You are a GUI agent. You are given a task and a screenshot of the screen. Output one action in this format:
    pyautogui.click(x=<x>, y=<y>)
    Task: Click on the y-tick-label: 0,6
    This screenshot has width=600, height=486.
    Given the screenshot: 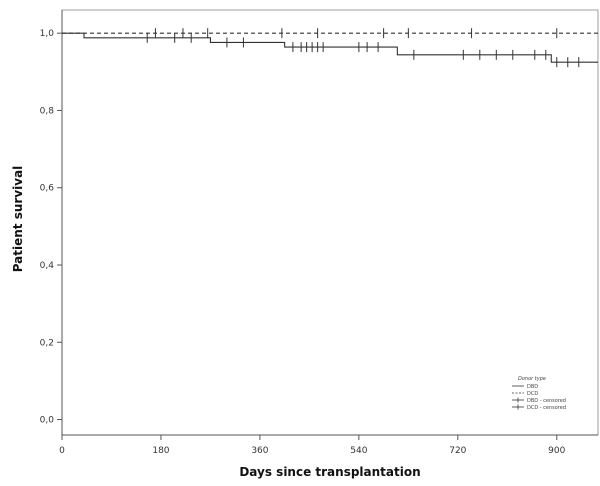 What is the action you would take?
    pyautogui.click(x=47, y=189)
    